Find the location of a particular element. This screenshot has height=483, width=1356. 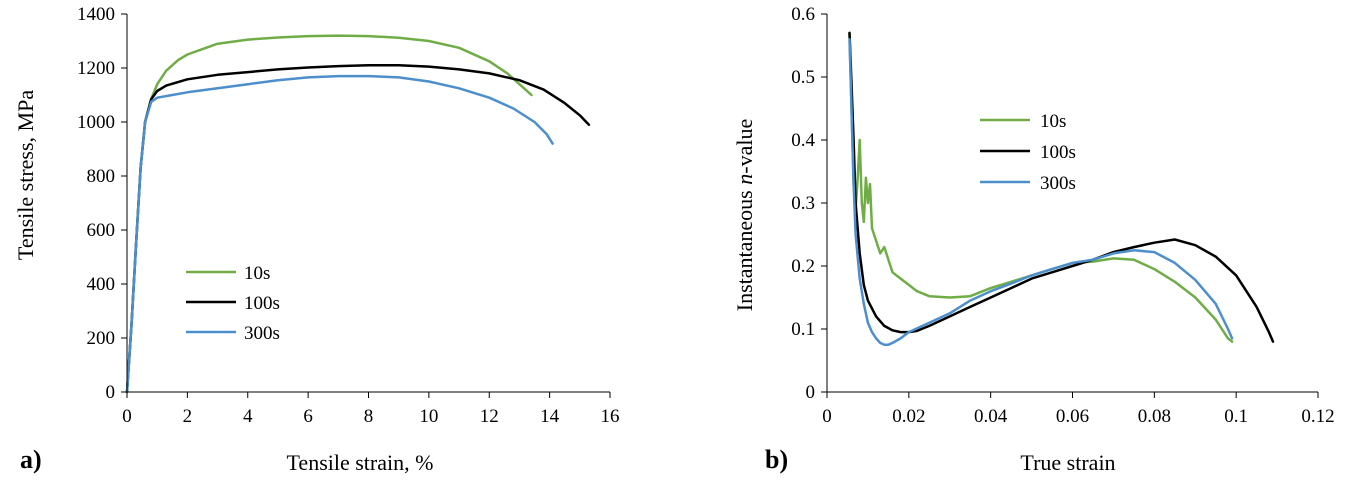

chart-b-xlabel: True strain is located at coordinates (1067, 462).